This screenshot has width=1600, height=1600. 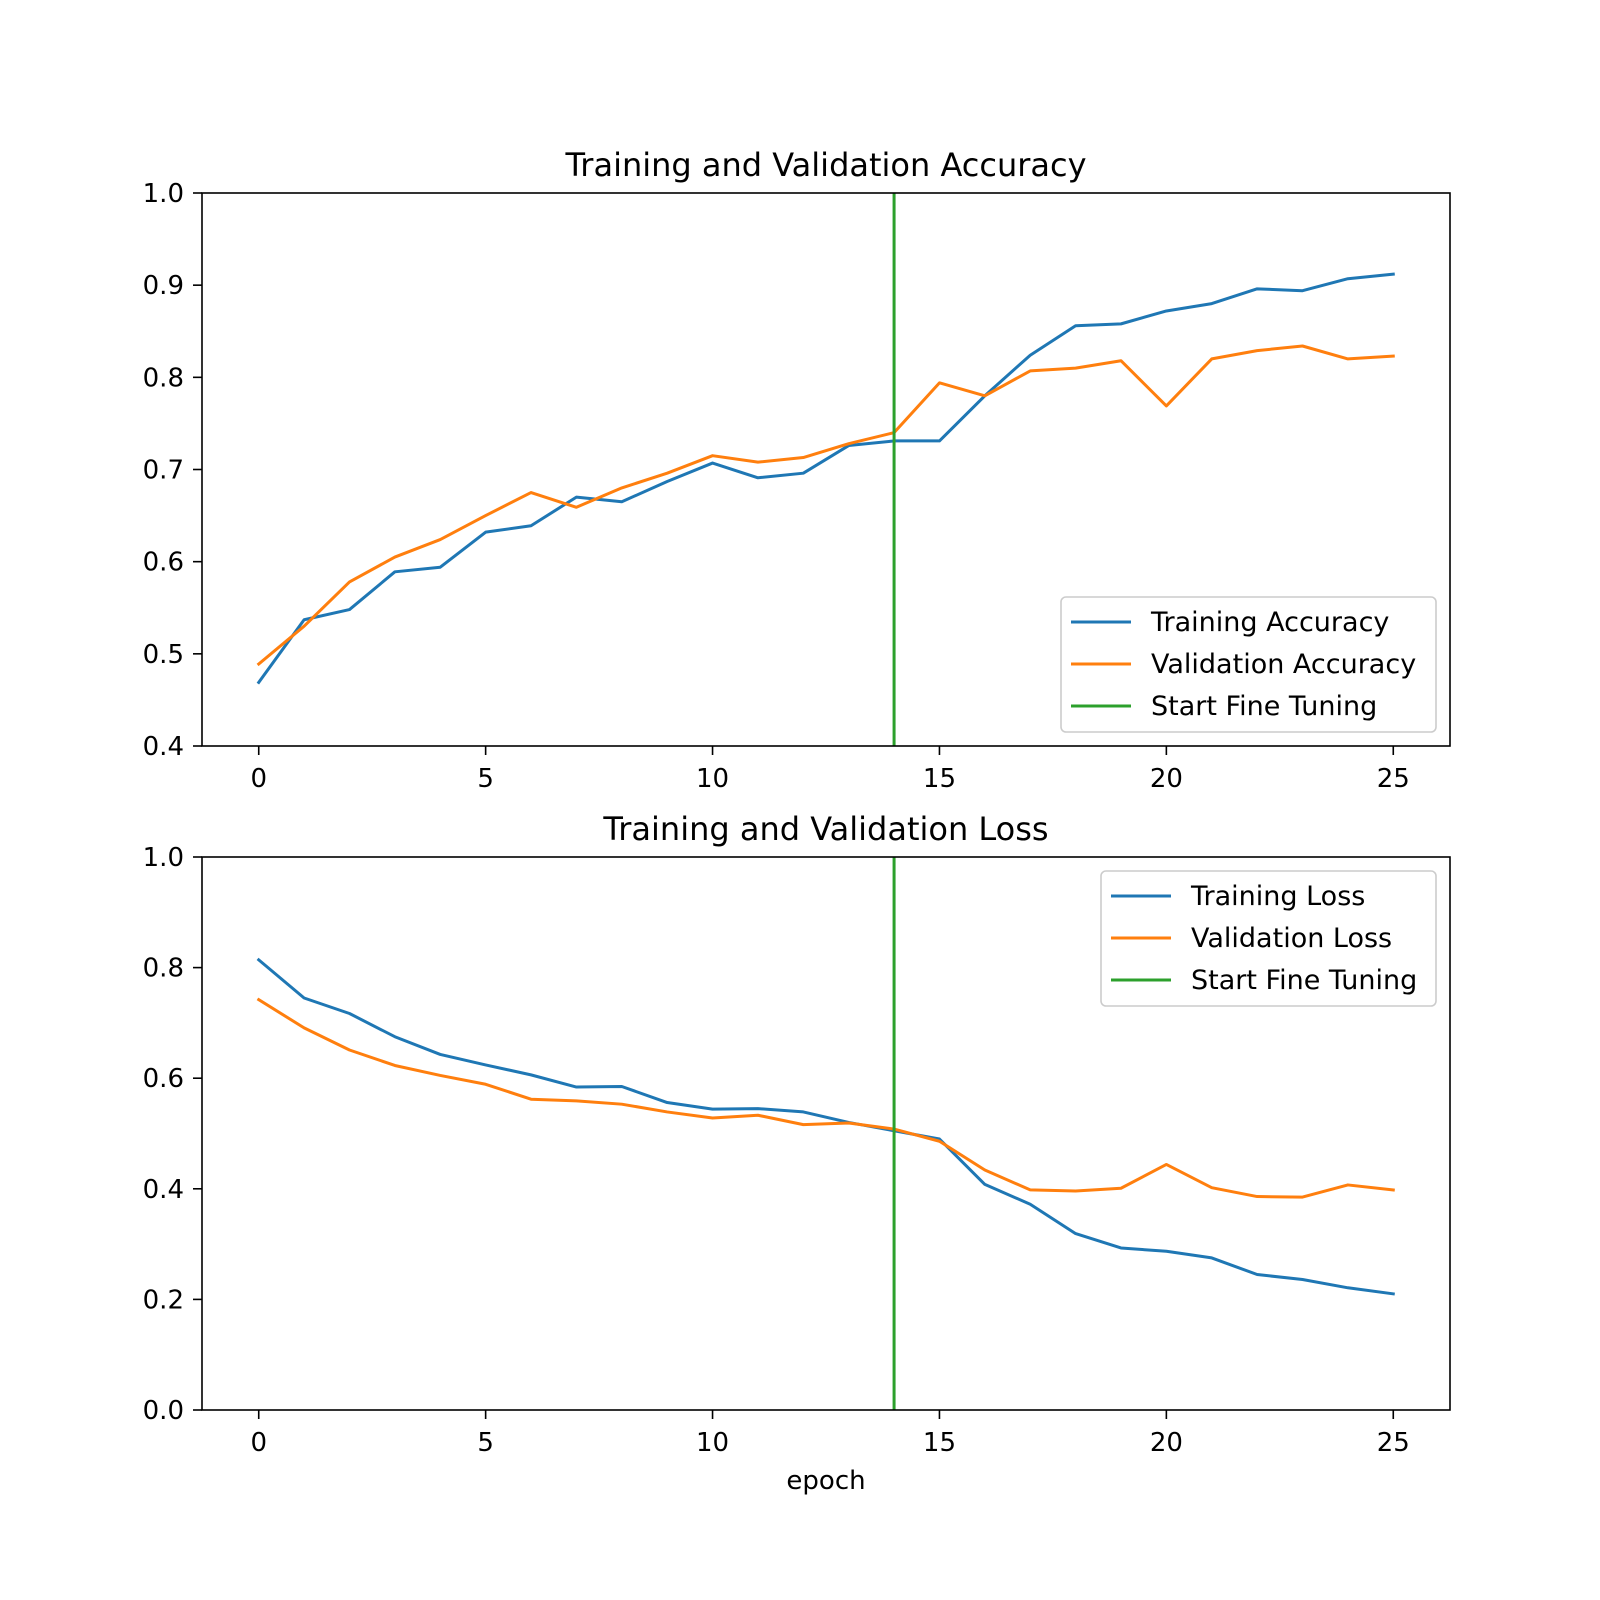 What do you see at coordinates (939, 1443) in the screenshot?
I see `loss-x-tick-label: 15` at bounding box center [939, 1443].